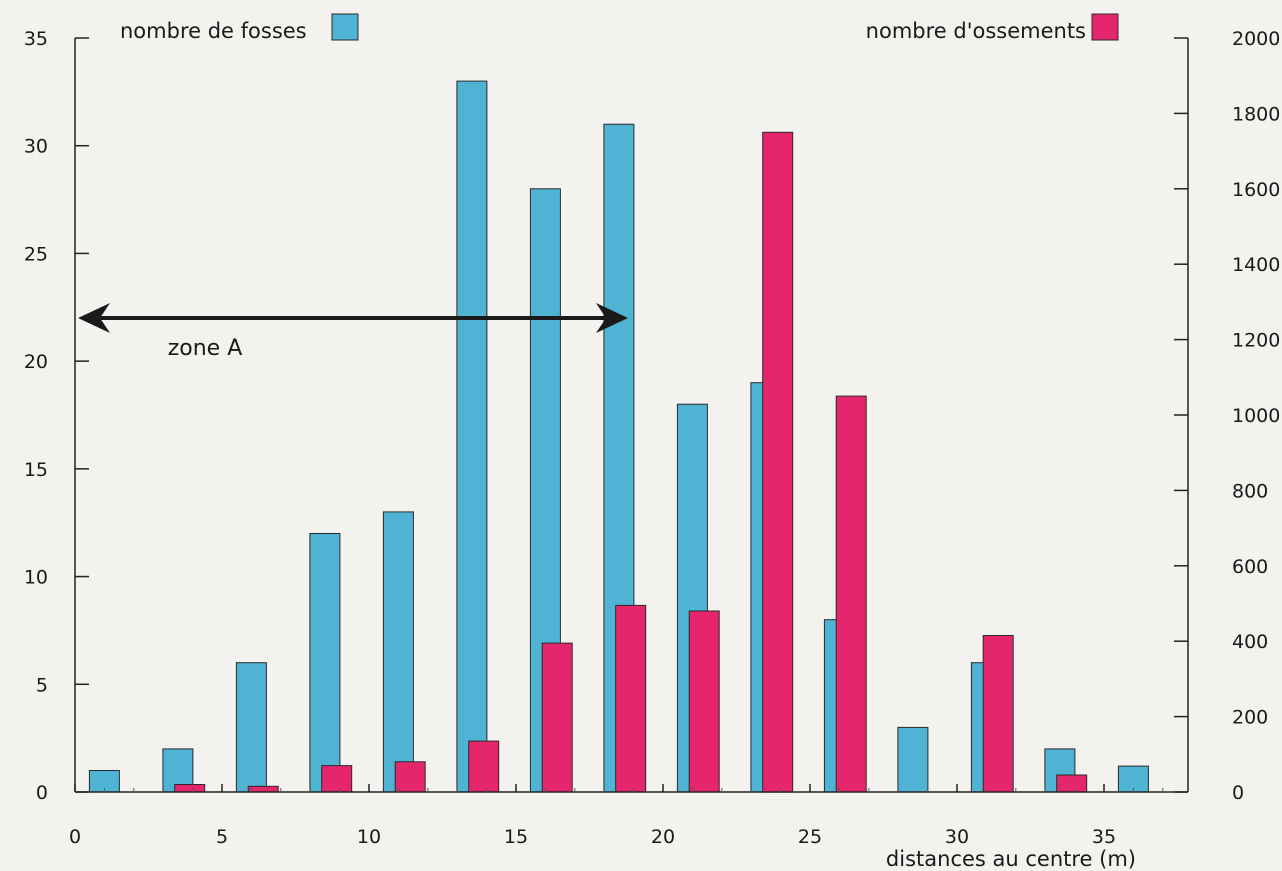 This screenshot has width=1282, height=871. Describe the element at coordinates (1256, 114) in the screenshot. I see `right-y-tick-label-9: 1800` at that location.